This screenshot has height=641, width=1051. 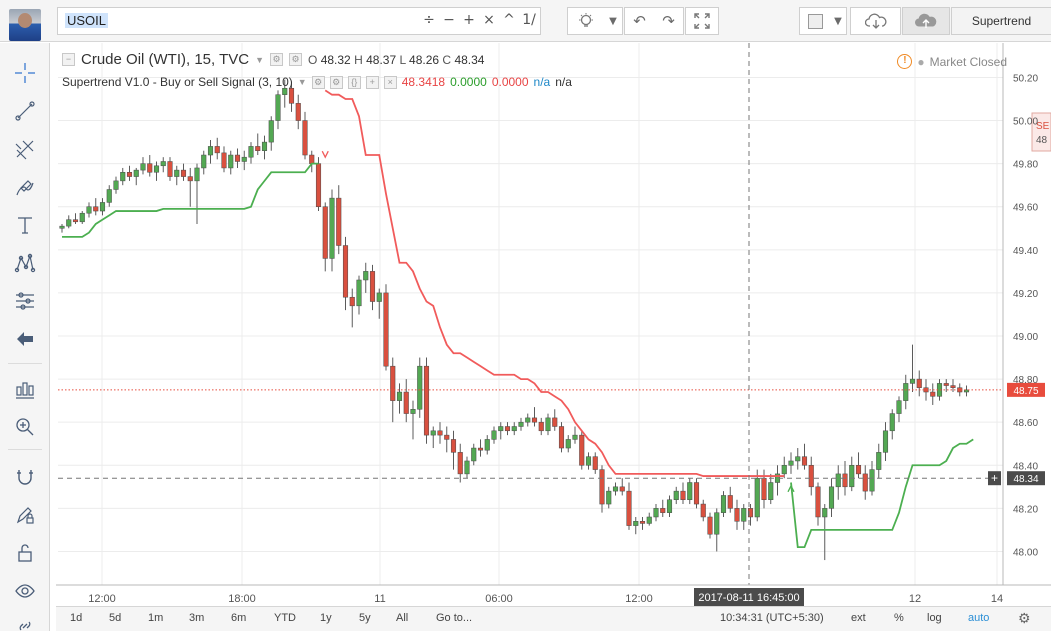 I want to click on side-panel-label: SE, so click(x=1043, y=126).